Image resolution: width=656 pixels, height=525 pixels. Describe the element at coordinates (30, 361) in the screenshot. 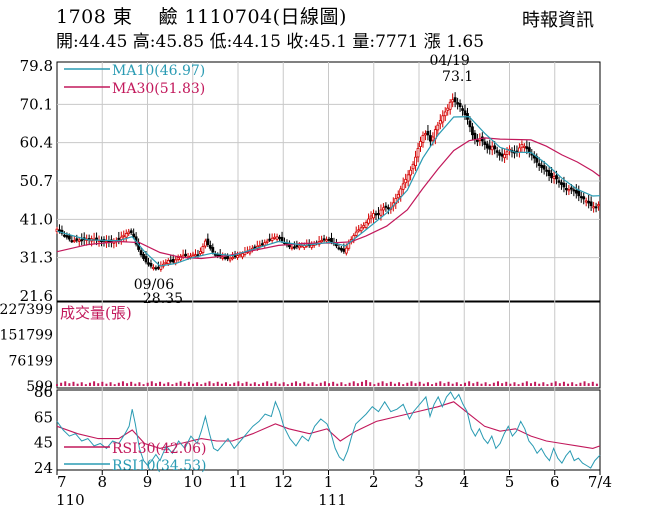

I see `volume-tick-label: 76199` at that location.